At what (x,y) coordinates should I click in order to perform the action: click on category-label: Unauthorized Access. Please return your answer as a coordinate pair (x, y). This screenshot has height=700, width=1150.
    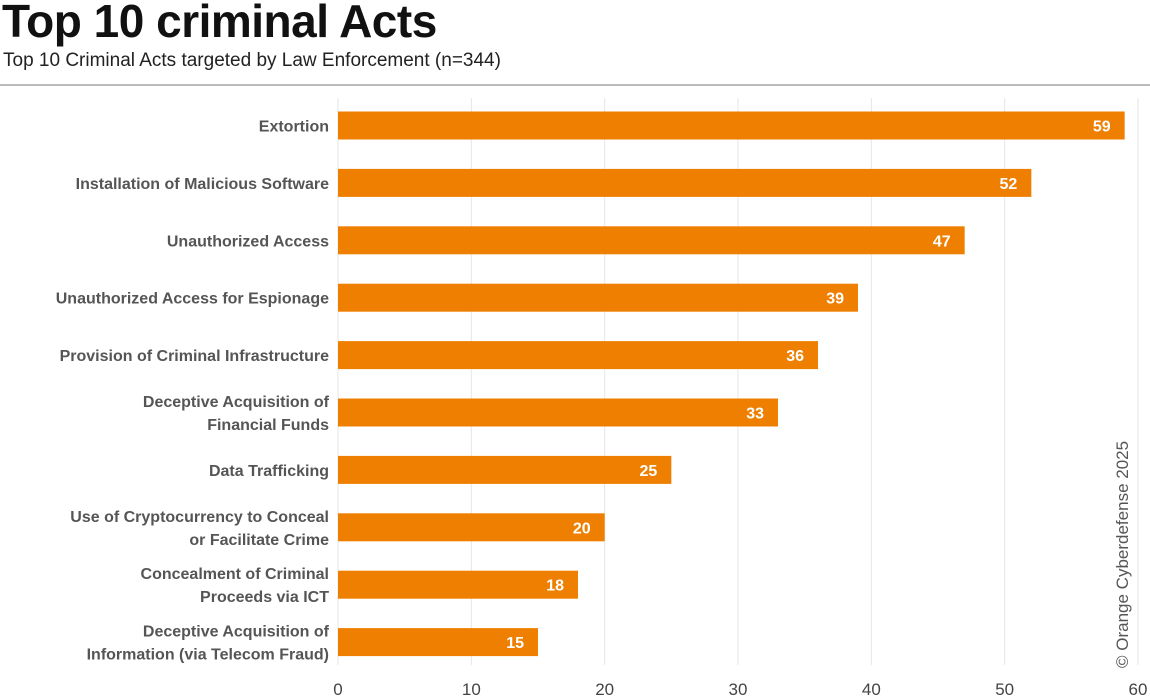
    Looking at the image, I should click on (248, 241).